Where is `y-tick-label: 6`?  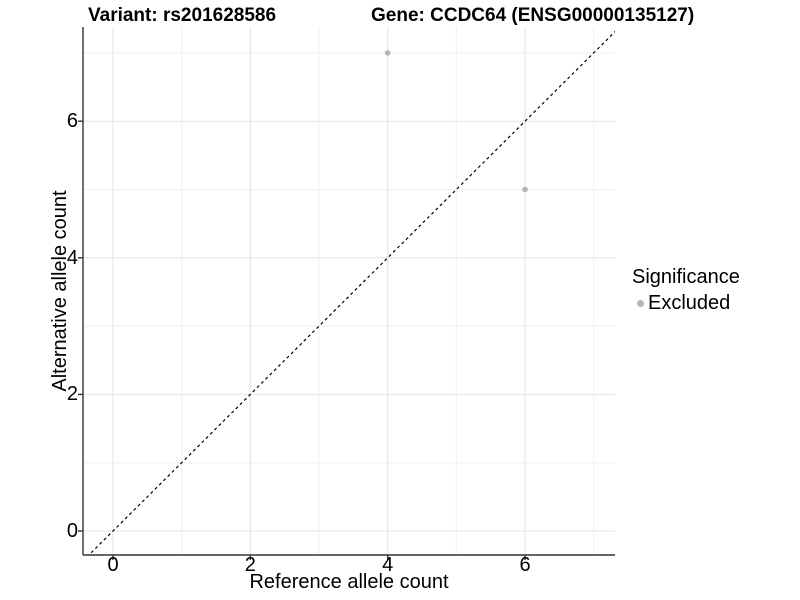 y-tick-label: 6 is located at coordinates (72, 121).